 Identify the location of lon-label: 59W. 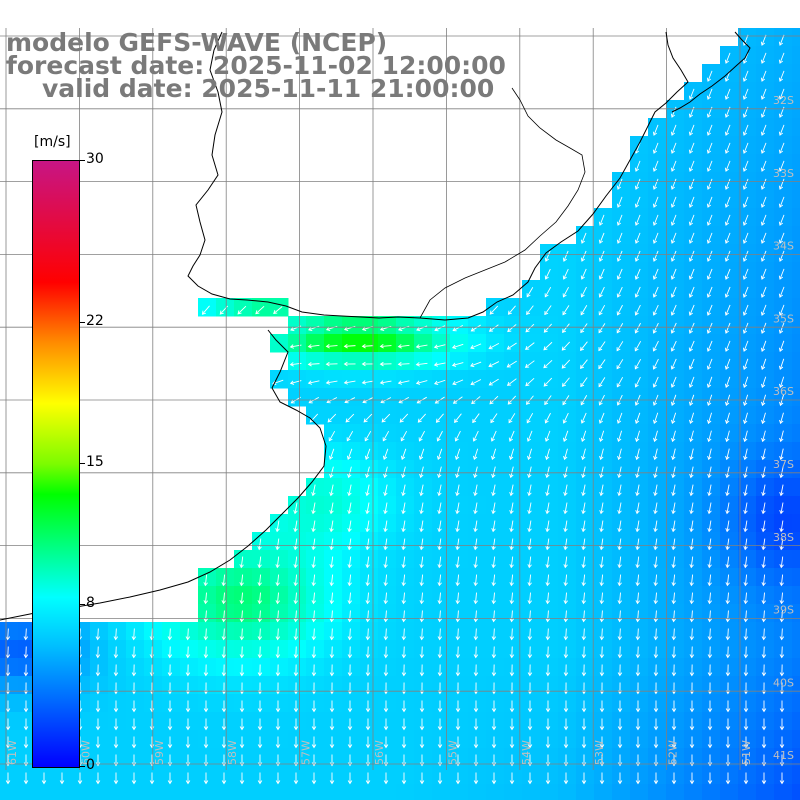
(159, 752).